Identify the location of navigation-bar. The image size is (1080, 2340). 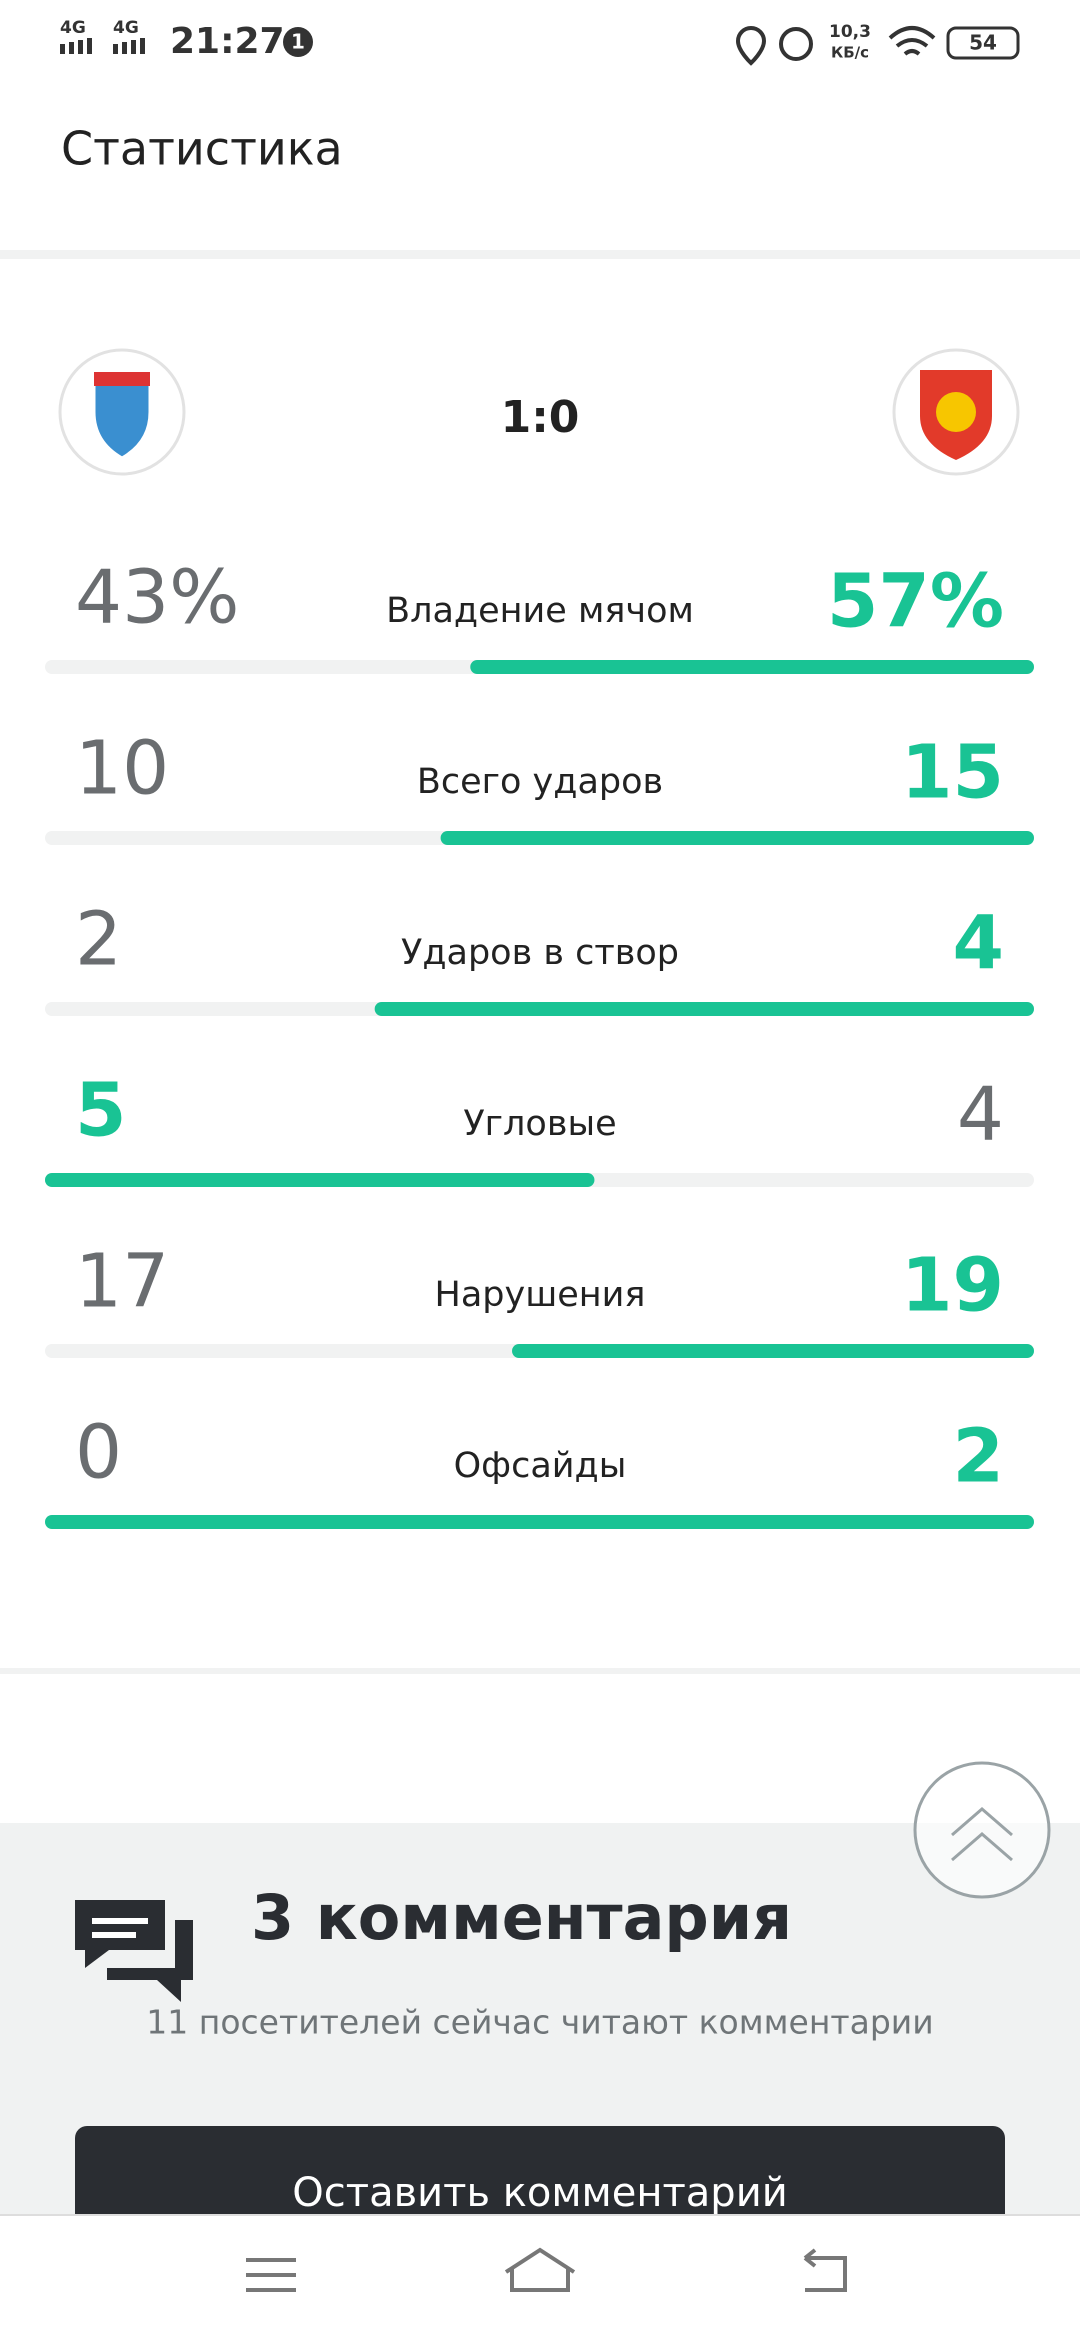
(540, 2277).